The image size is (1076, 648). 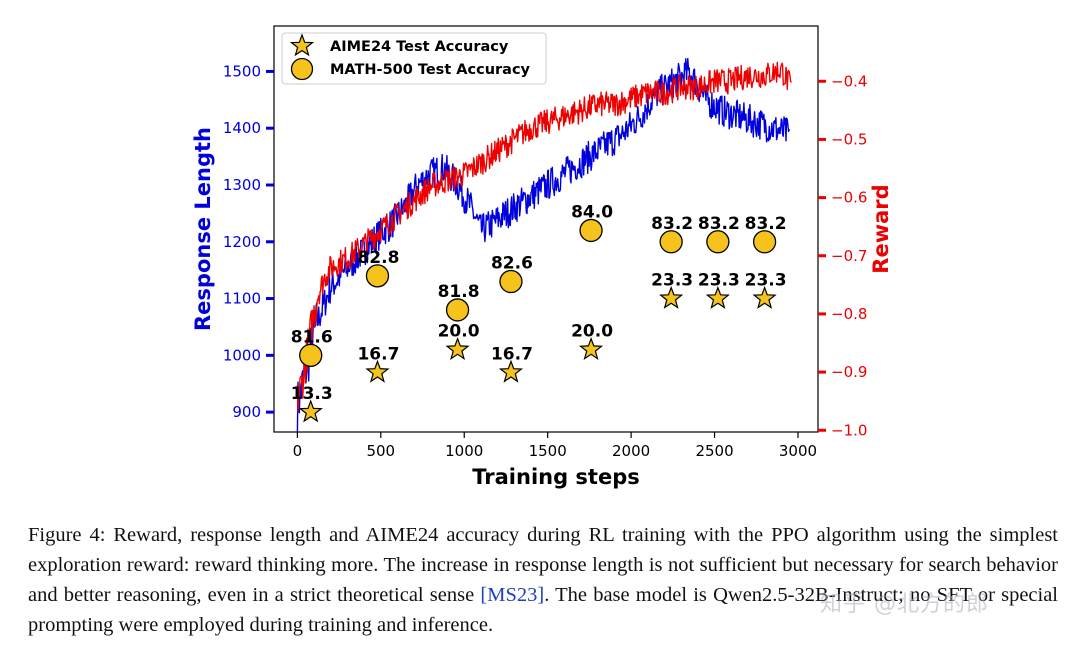 I want to click on y-left-tick-label: 900, so click(x=246, y=412).